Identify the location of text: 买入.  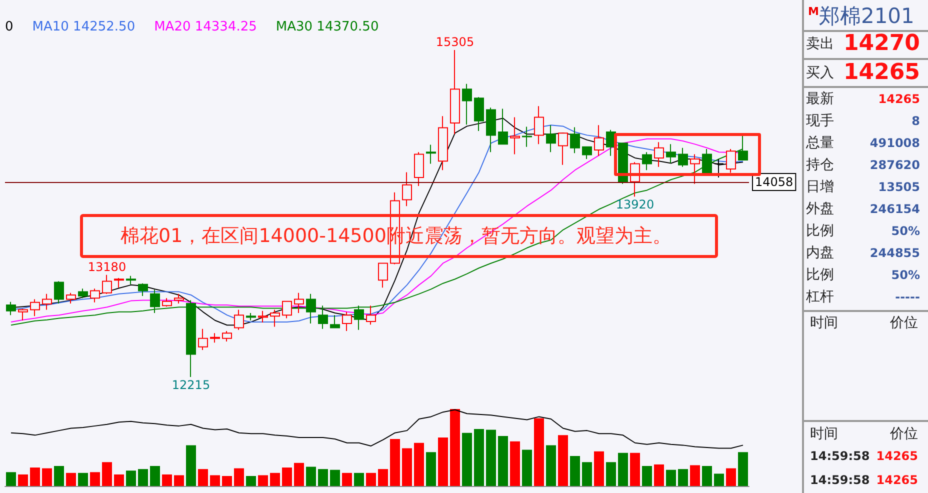
(820, 73).